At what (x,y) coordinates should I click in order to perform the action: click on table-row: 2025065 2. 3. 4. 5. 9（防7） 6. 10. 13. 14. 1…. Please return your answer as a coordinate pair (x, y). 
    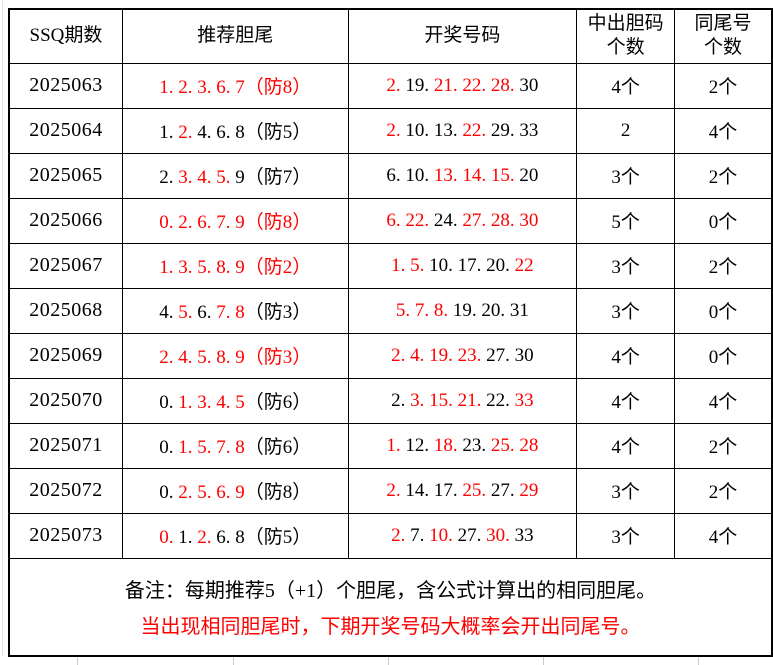
    Looking at the image, I should click on (390, 175).